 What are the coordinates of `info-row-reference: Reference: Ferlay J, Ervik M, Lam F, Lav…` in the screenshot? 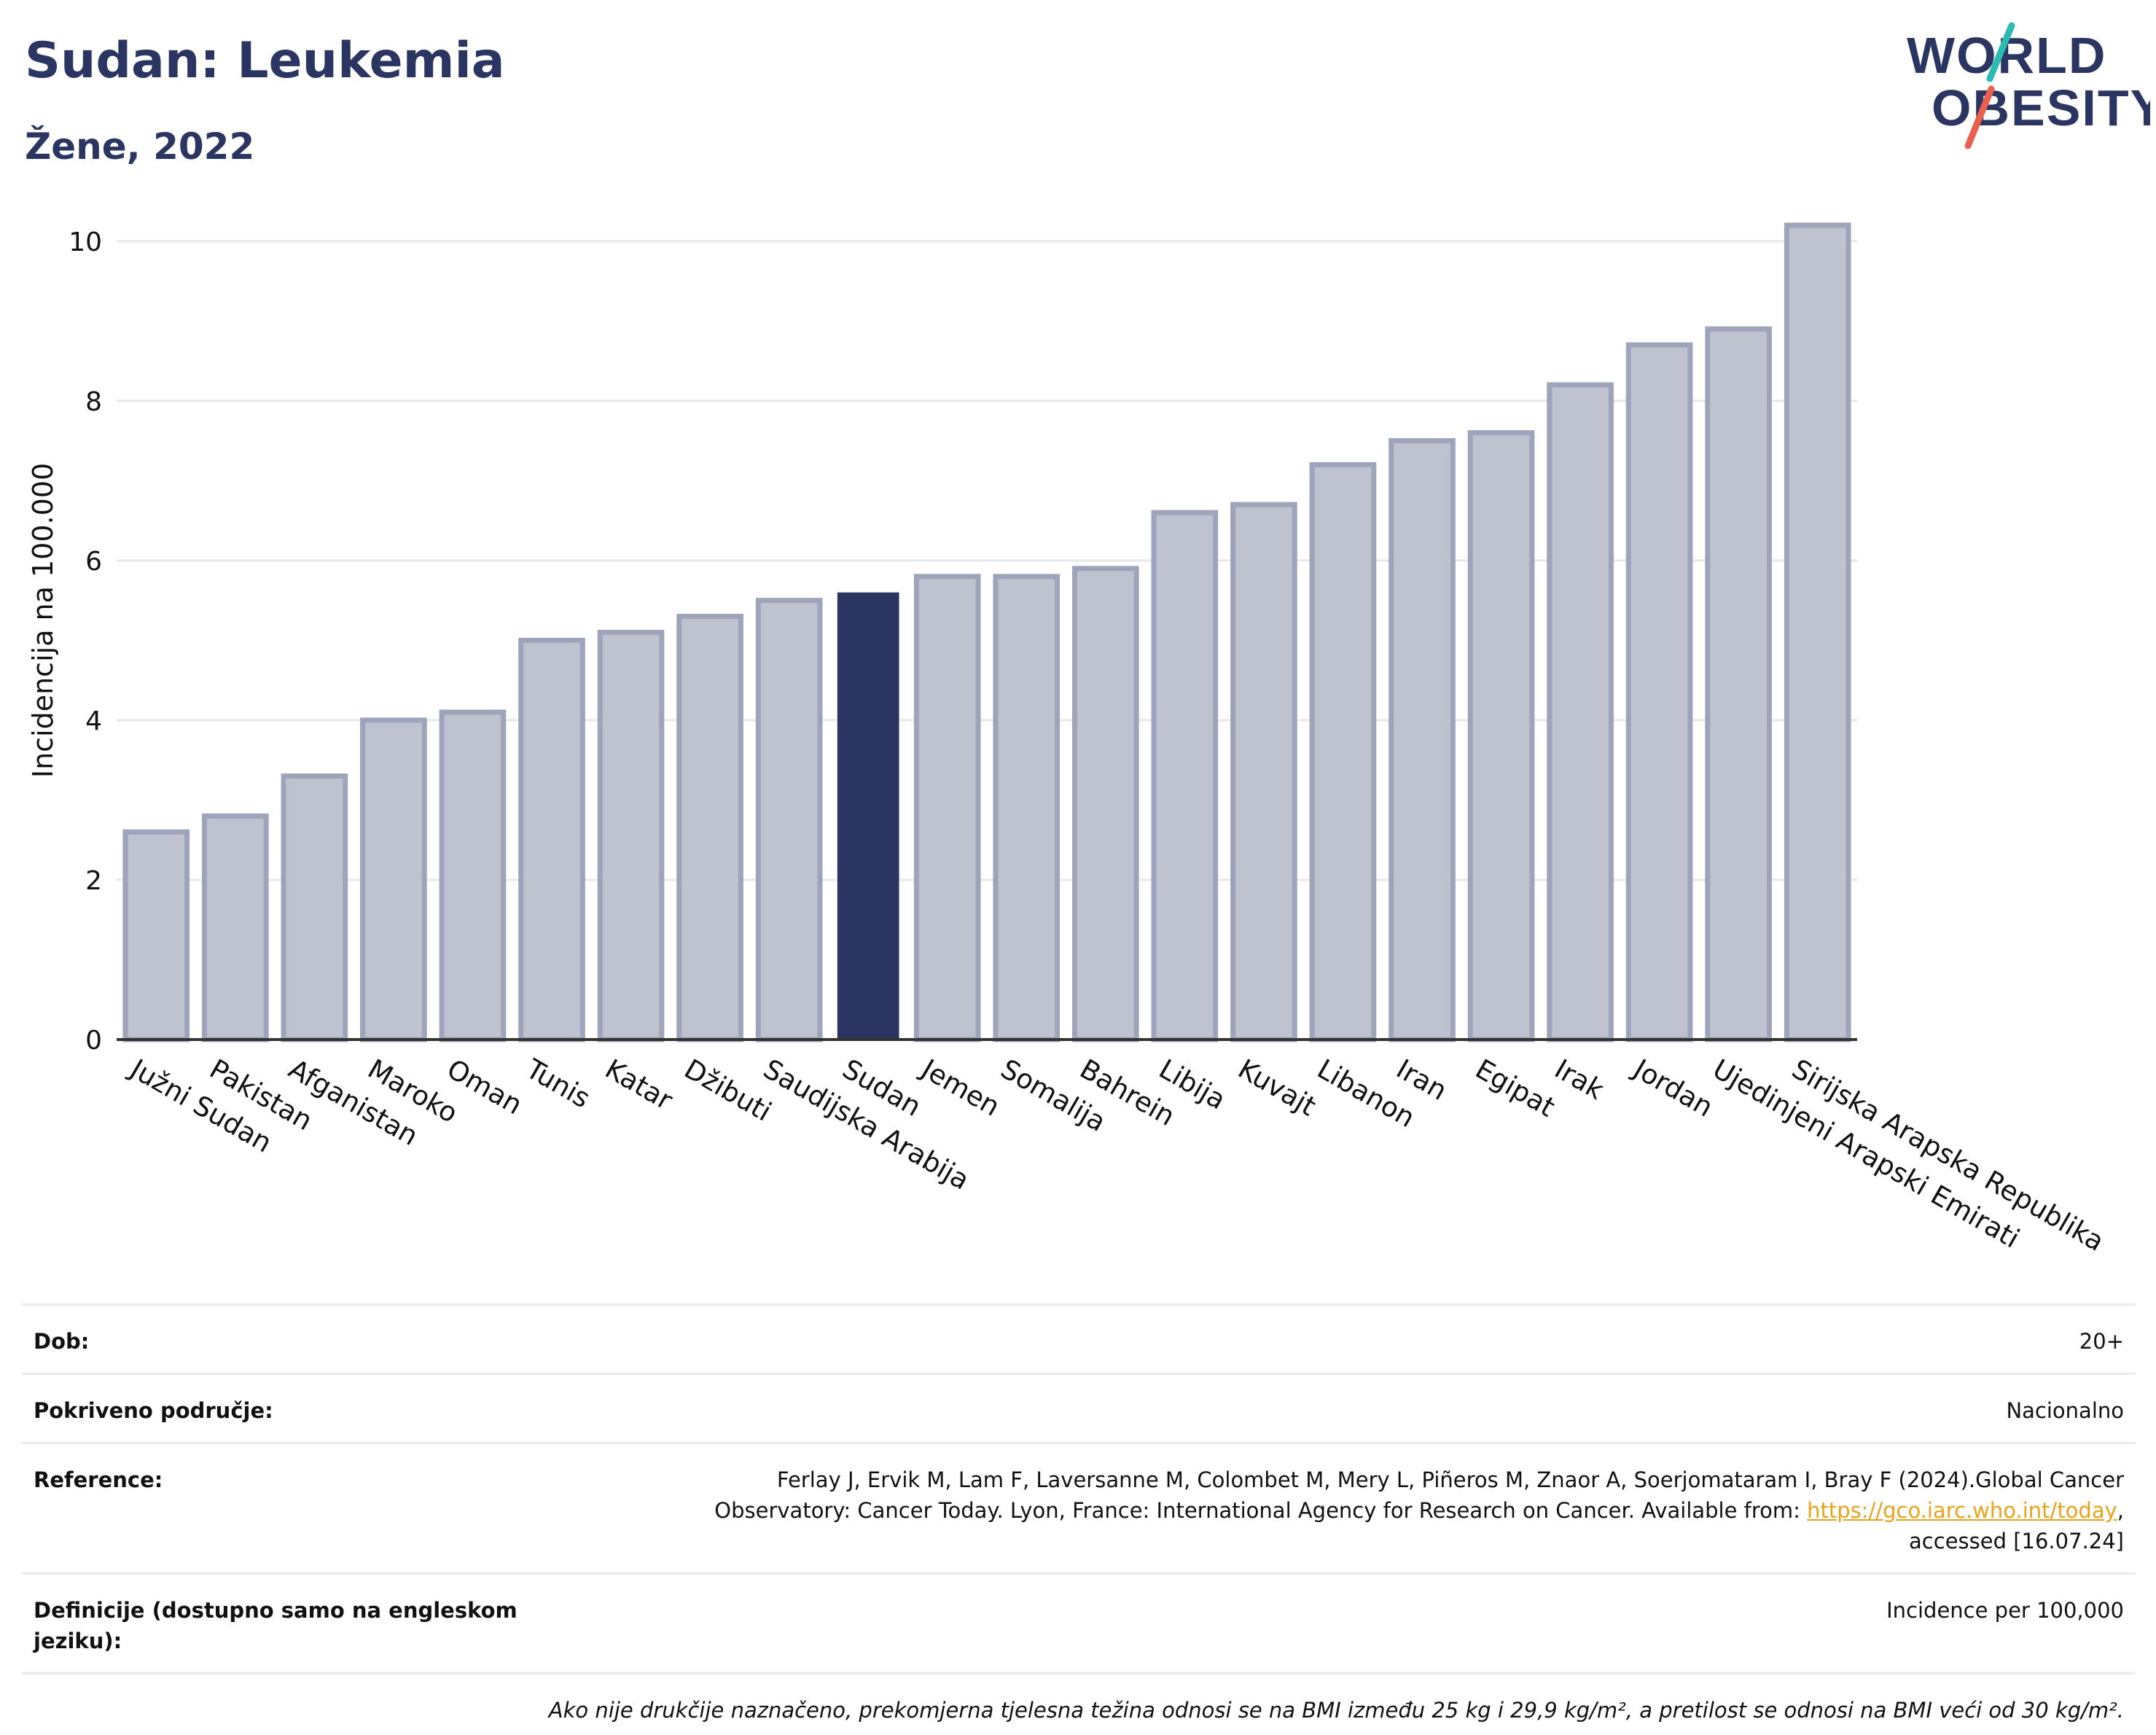 It's located at (1079, 1508).